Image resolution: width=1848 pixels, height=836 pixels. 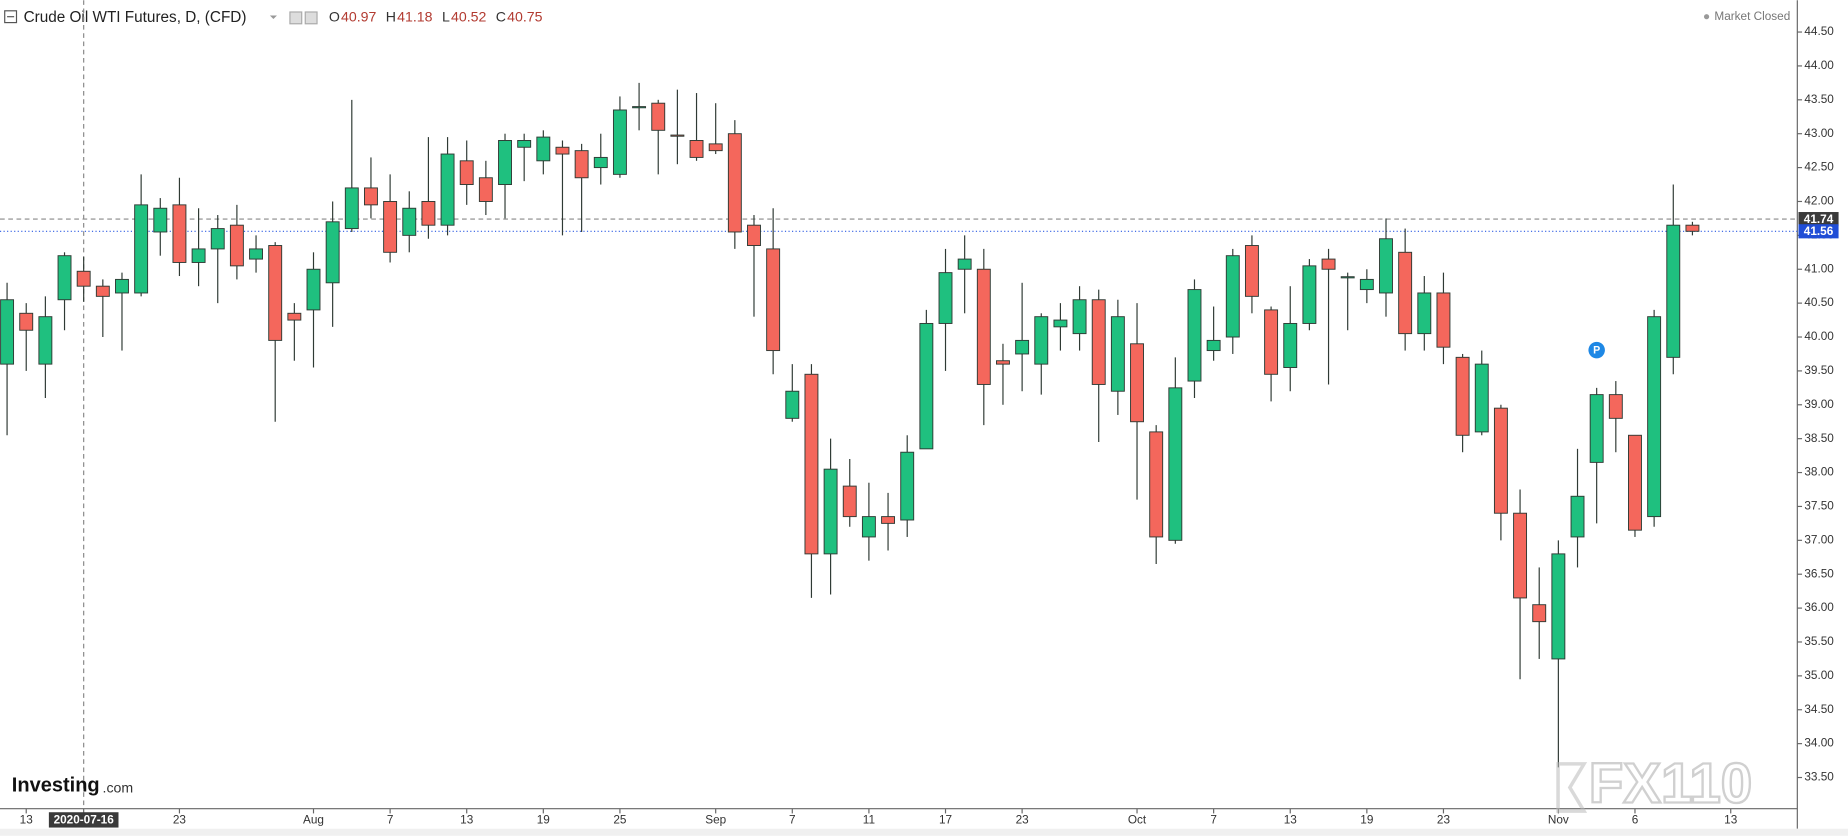 I want to click on event-marker, so click(x=1596, y=350).